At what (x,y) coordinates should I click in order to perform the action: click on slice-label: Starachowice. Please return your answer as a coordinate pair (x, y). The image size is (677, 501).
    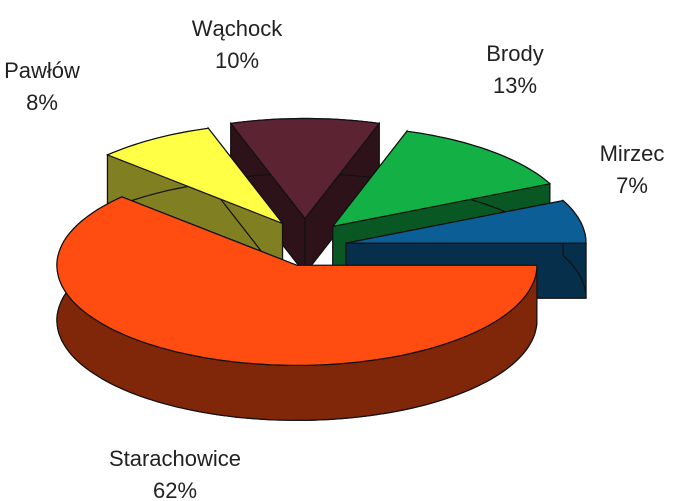
    Looking at the image, I should click on (175, 458).